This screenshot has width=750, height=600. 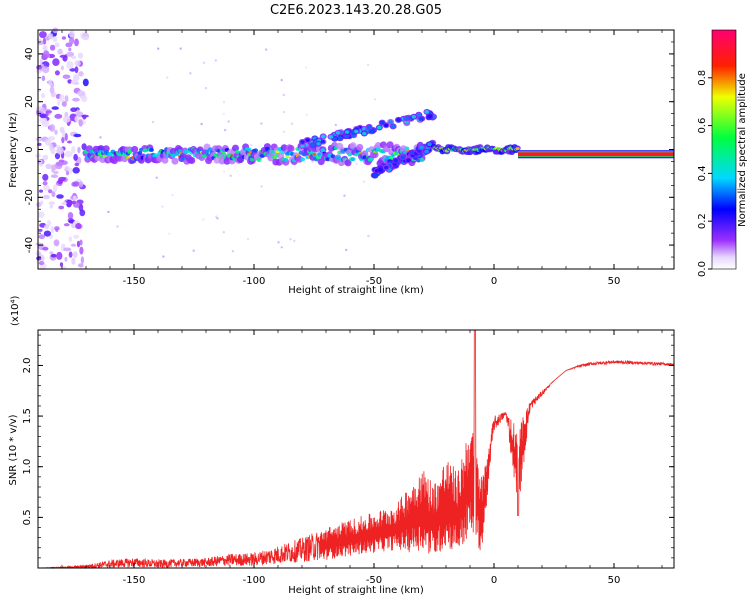 What do you see at coordinates (29, 245) in the screenshot?
I see `y-tick-label: -40` at bounding box center [29, 245].